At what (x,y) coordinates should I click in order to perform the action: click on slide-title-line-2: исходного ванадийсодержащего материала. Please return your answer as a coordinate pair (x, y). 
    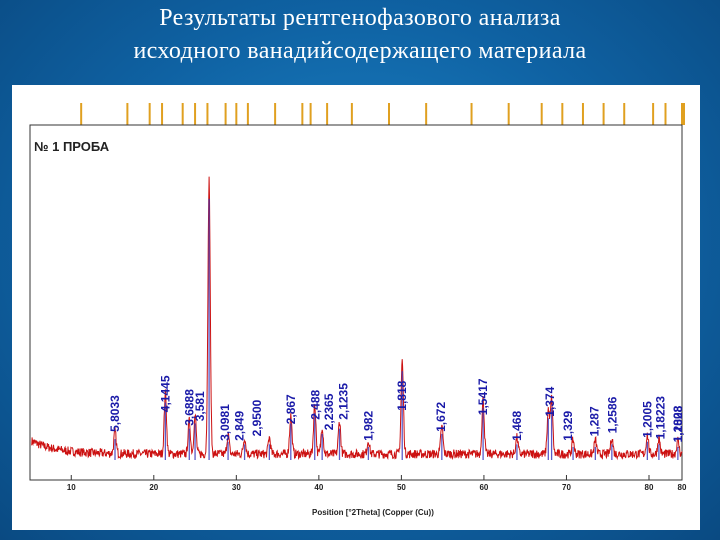
    Looking at the image, I should click on (360, 51).